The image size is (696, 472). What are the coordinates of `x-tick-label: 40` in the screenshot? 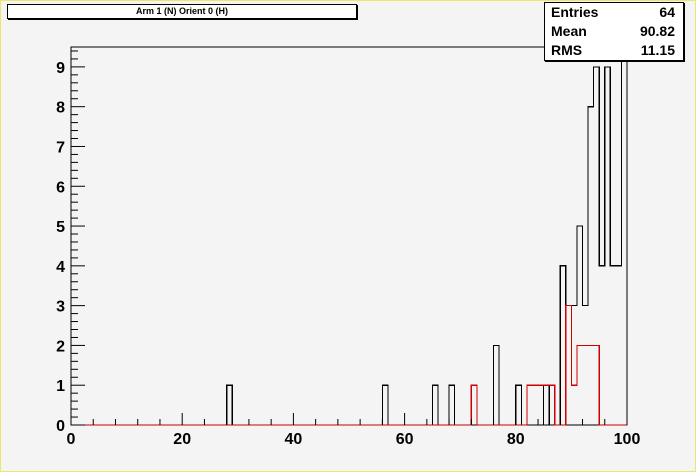 It's located at (294, 439).